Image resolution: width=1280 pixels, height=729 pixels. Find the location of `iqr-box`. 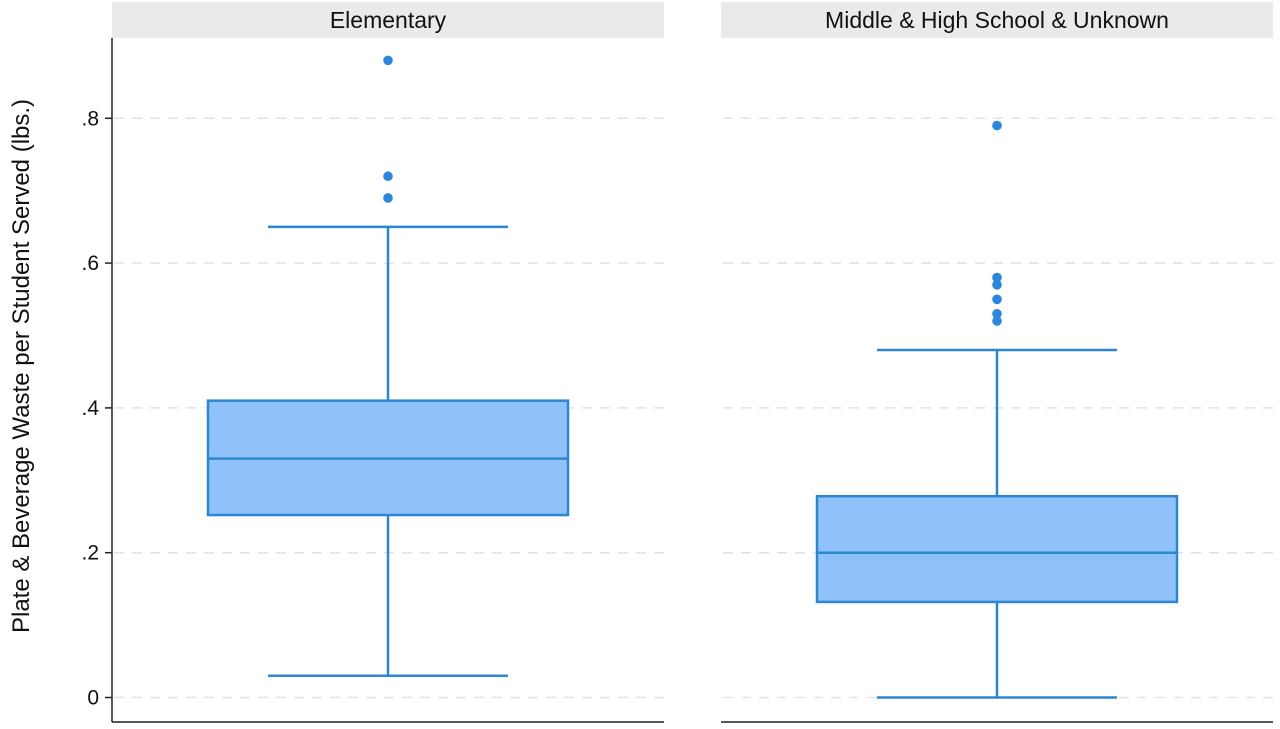

iqr-box is located at coordinates (997, 549).